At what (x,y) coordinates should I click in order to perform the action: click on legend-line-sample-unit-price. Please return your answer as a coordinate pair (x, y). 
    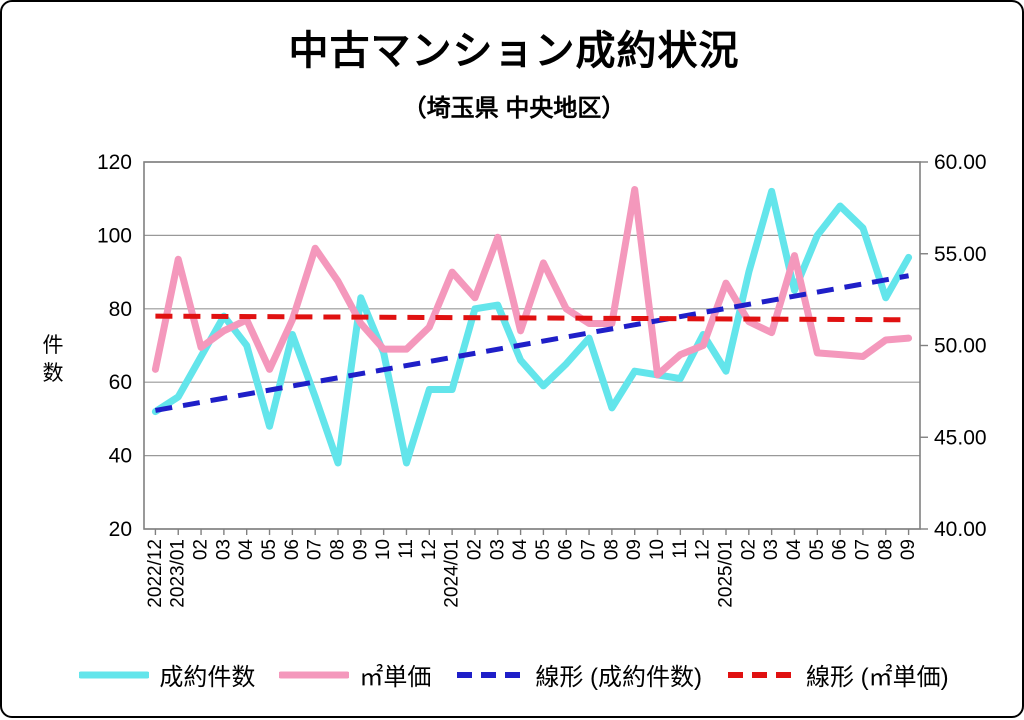
    Looking at the image, I should click on (314, 674).